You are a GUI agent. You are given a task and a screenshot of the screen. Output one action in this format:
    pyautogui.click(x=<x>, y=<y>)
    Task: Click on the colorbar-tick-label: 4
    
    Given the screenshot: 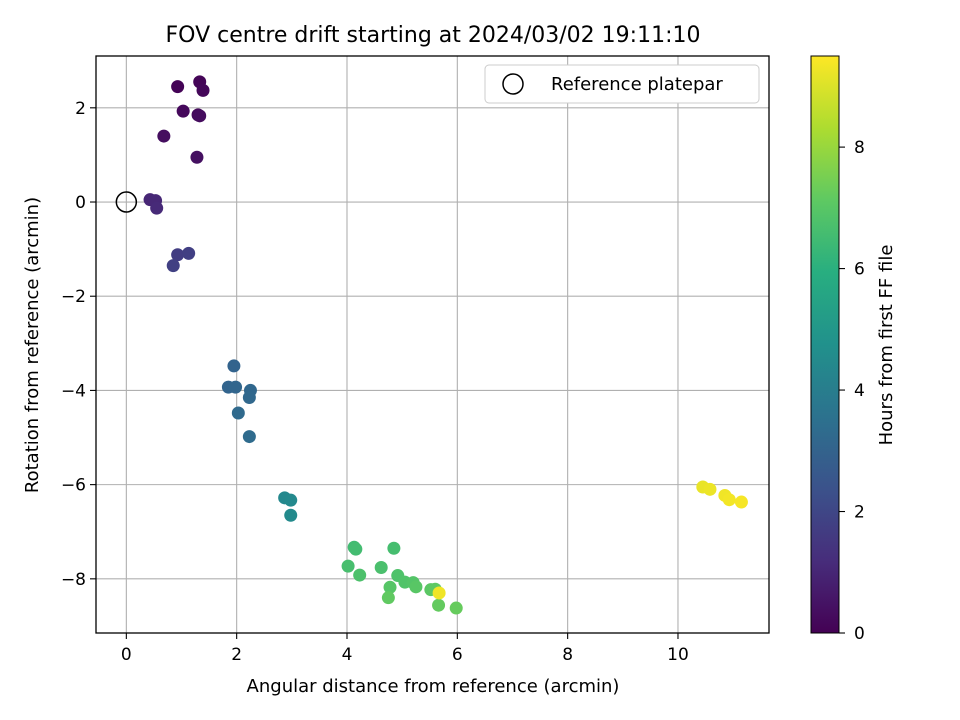 What is the action you would take?
    pyautogui.click(x=859, y=391)
    